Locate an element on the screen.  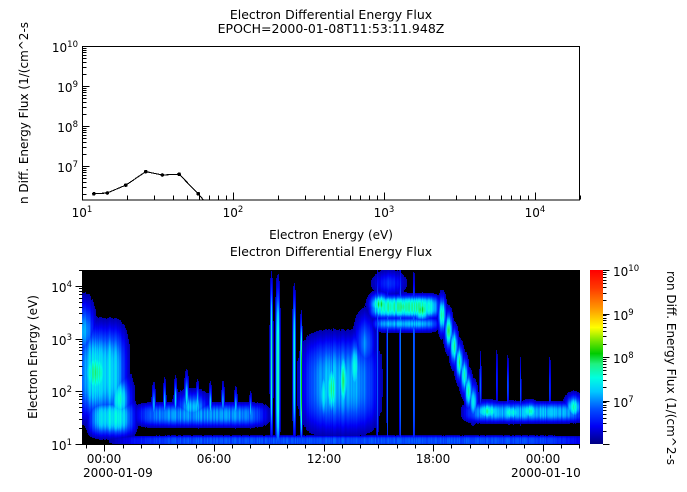
date-label-end: 2000-01-10 is located at coordinates (546, 473).